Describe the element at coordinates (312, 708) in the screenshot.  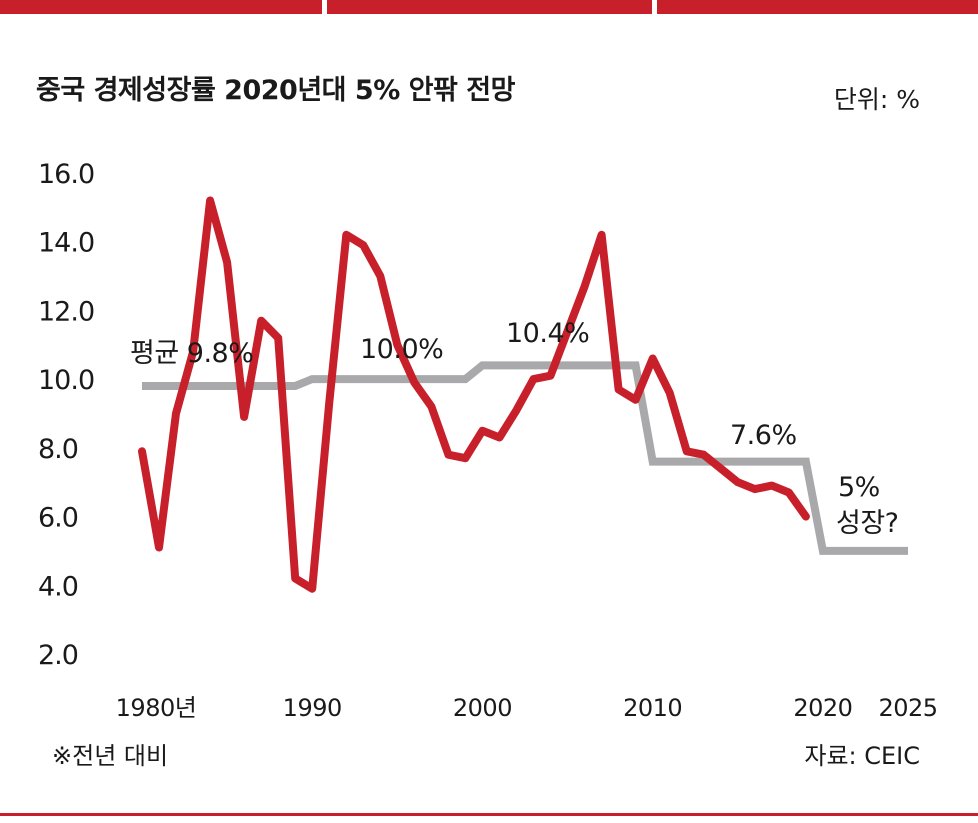
I see `x-tick-label: 1990` at that location.